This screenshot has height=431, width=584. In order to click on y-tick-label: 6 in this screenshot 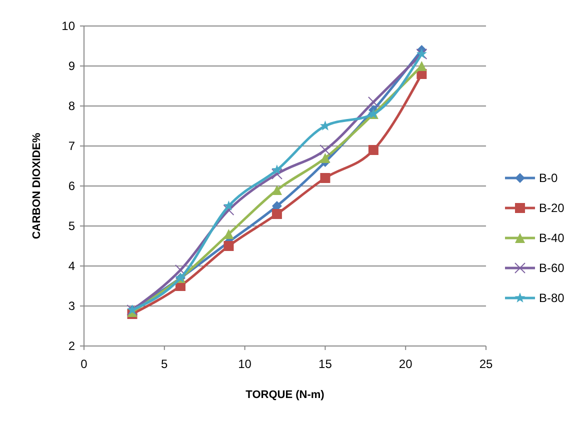, I will do `click(72, 186)`.